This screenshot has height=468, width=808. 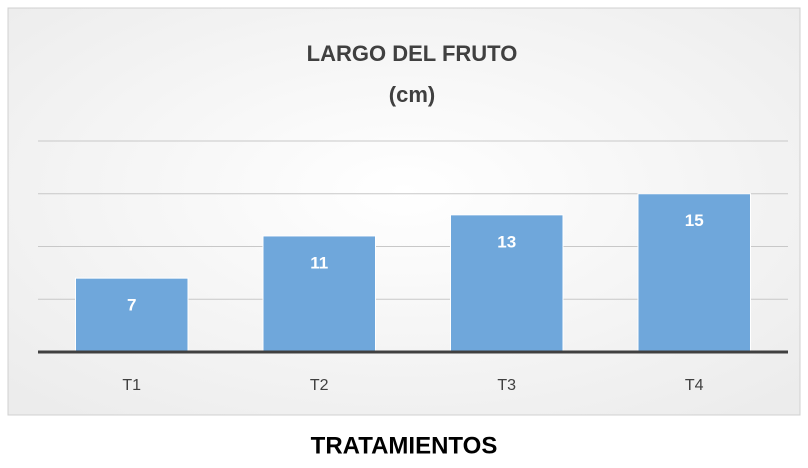 I want to click on x-tick-label: T2, so click(x=319, y=385).